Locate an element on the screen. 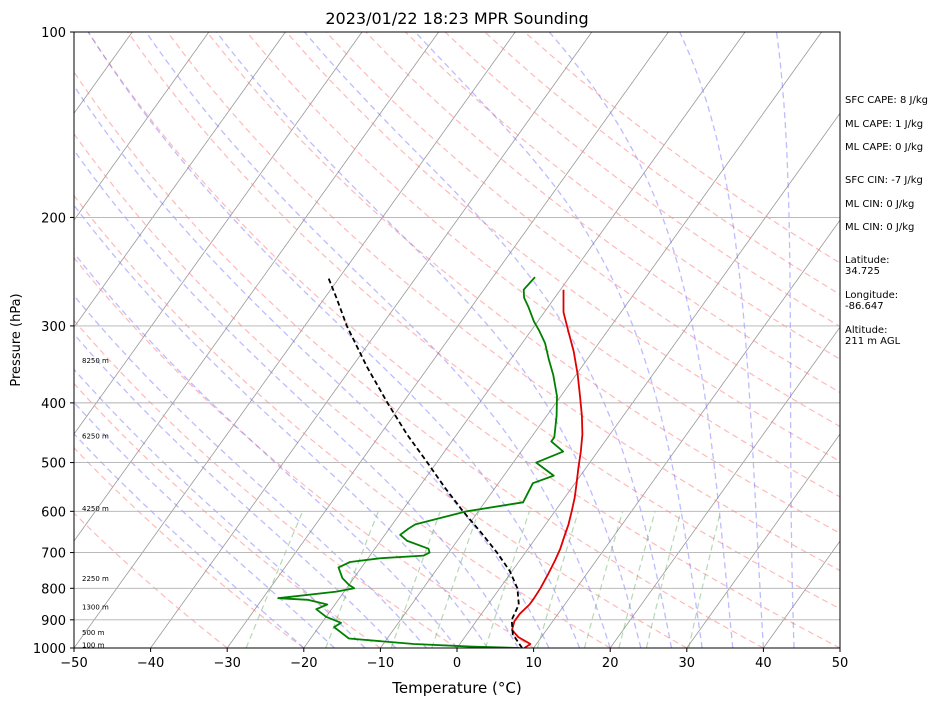 Image resolution: width=946 pixels, height=705 pixels. x-tick-label: 30 is located at coordinates (687, 663).